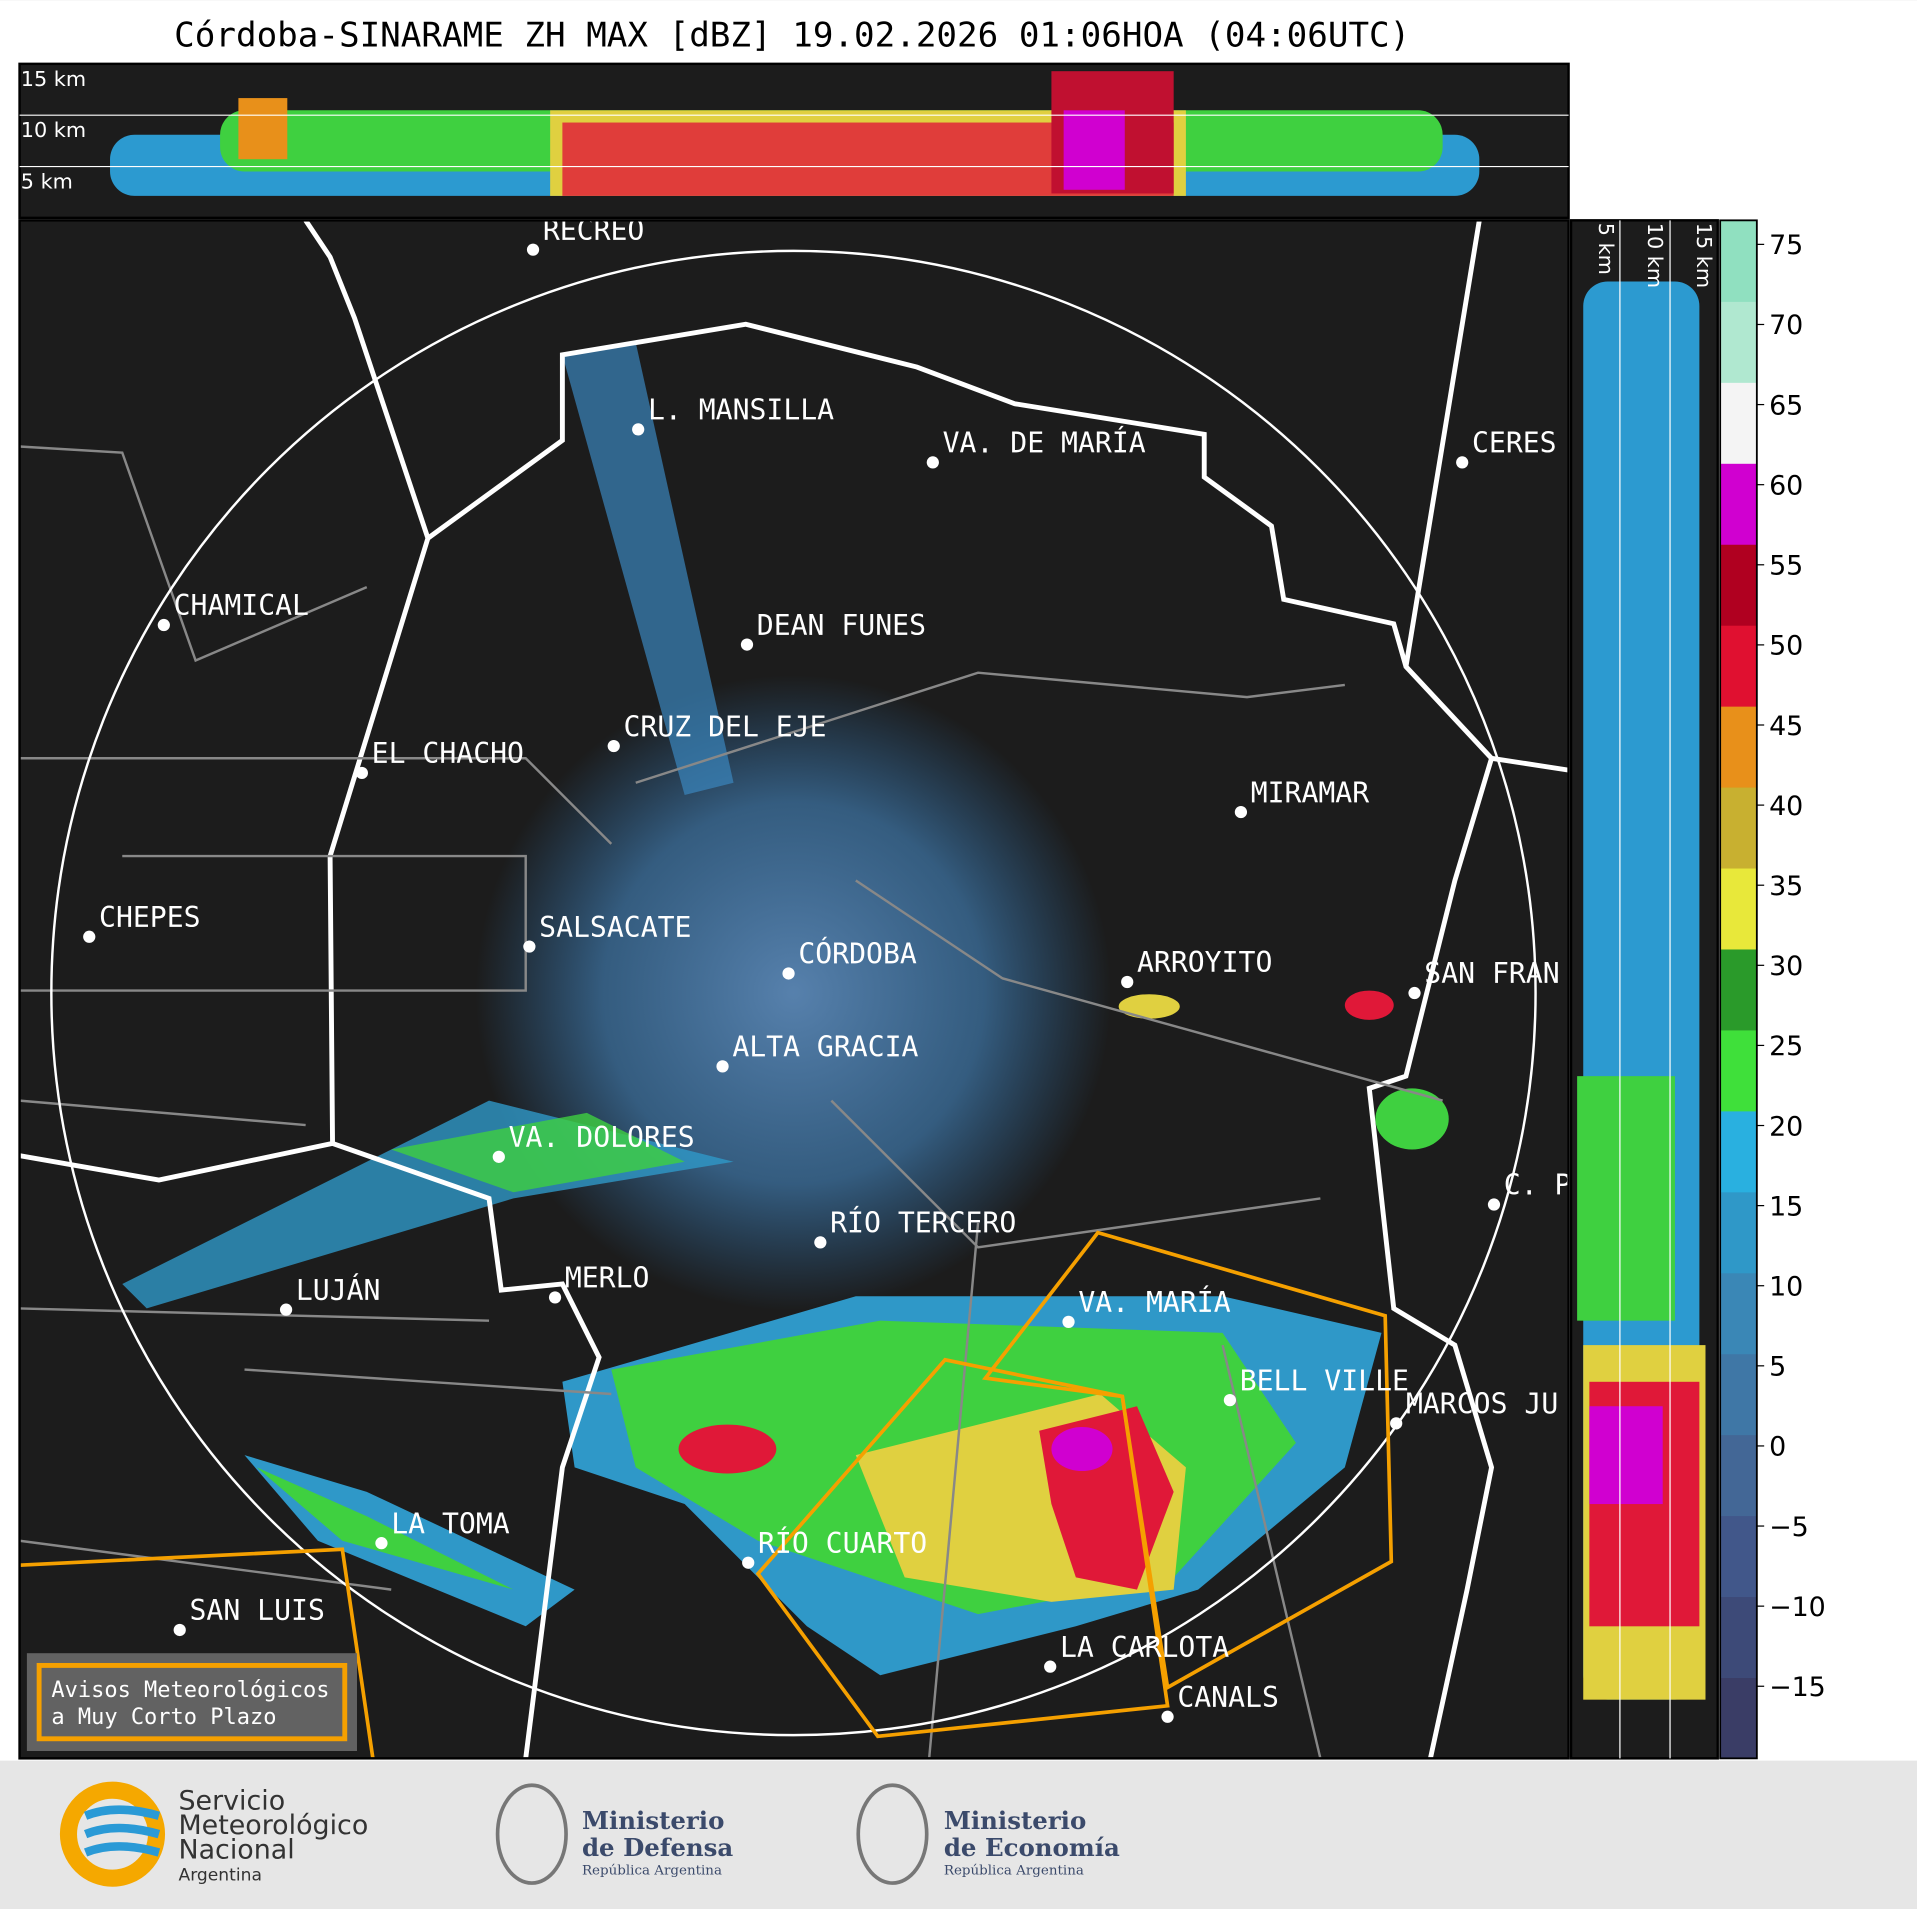 The image size is (1917, 1909). What do you see at coordinates (1797, 1607) in the screenshot?
I see `tick-label: −10` at bounding box center [1797, 1607].